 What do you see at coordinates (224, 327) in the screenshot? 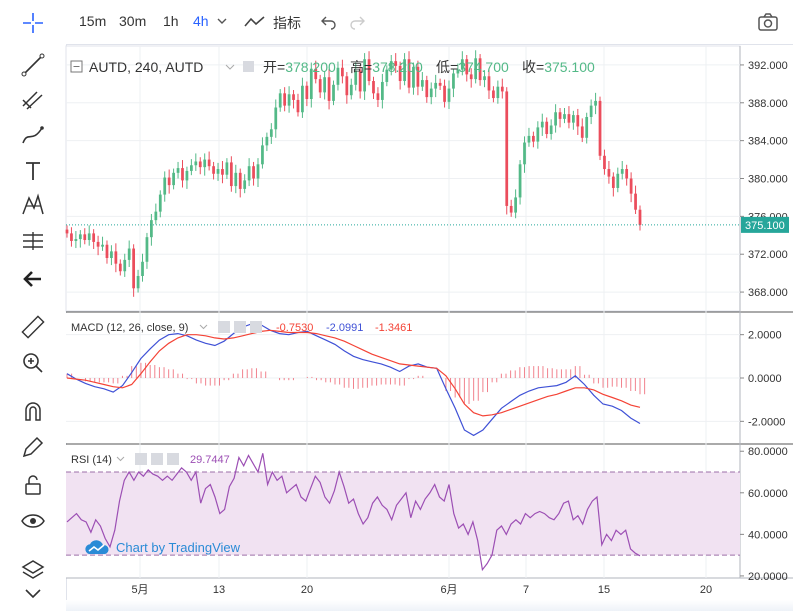
I see `macd-eye-icon` at bounding box center [224, 327].